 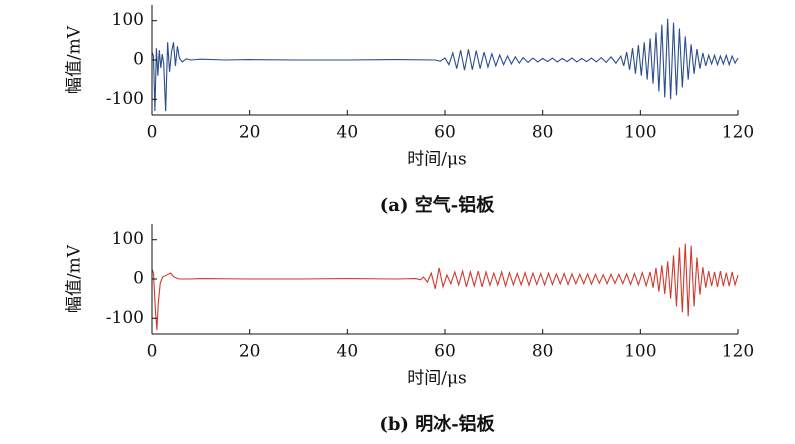 I want to click on signal-line, so click(x=445, y=287).